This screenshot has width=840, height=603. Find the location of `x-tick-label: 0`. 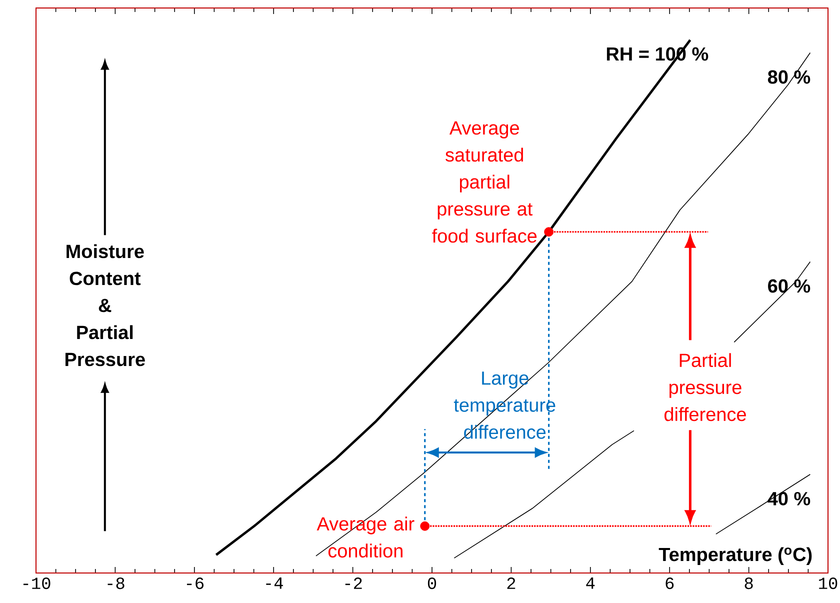

x-tick-label: 0 is located at coordinates (432, 584).